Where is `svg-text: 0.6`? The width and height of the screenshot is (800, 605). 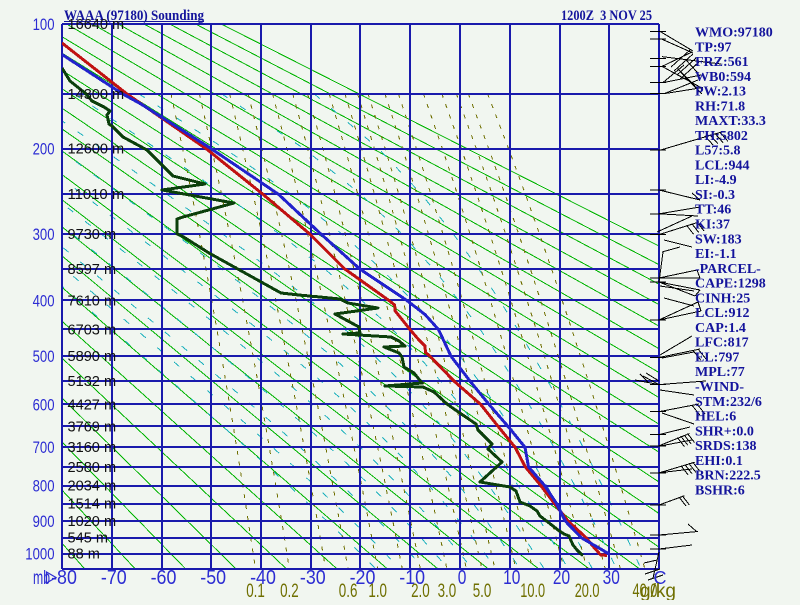 svg-text: 0.6 is located at coordinates (348, 590).